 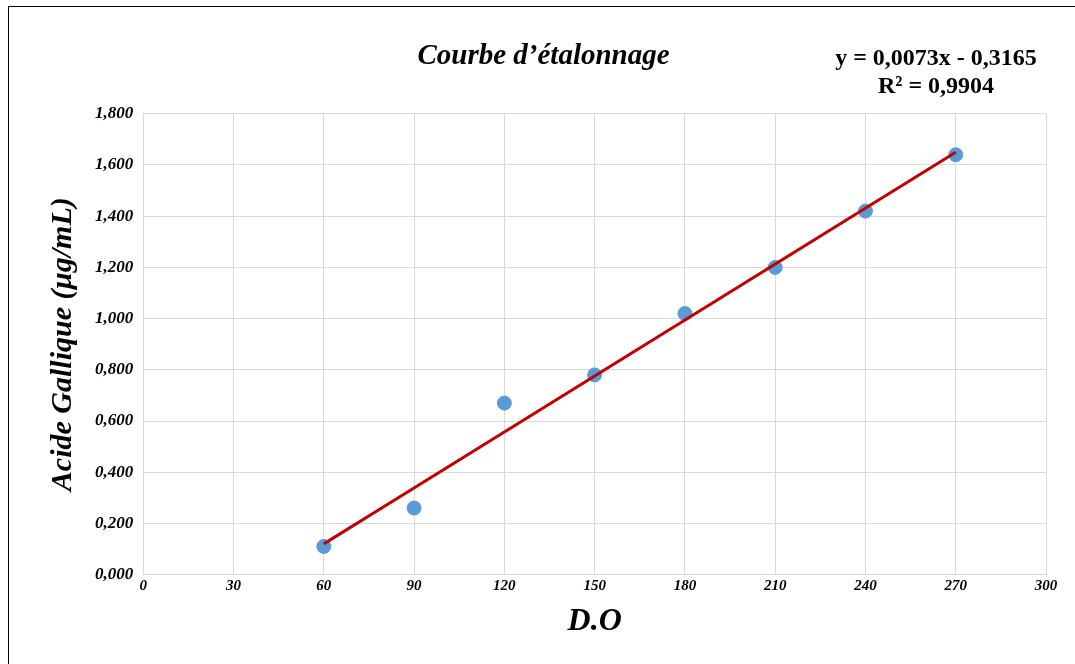 What do you see at coordinates (114, 471) in the screenshot?
I see `y-tick-label: 0,400` at bounding box center [114, 471].